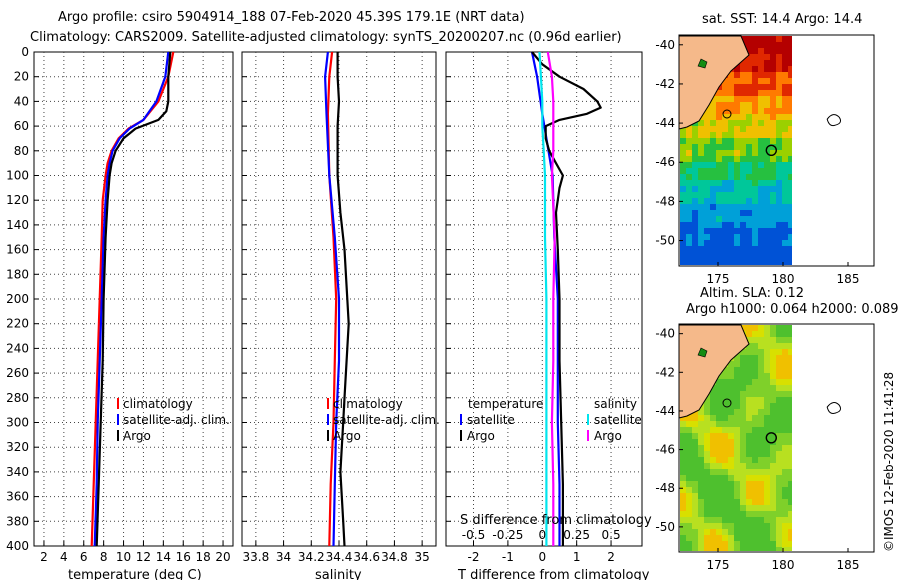 This screenshot has height=580, width=900. What do you see at coordinates (771, 438) in the screenshot?
I see `argo-position-marker` at bounding box center [771, 438].